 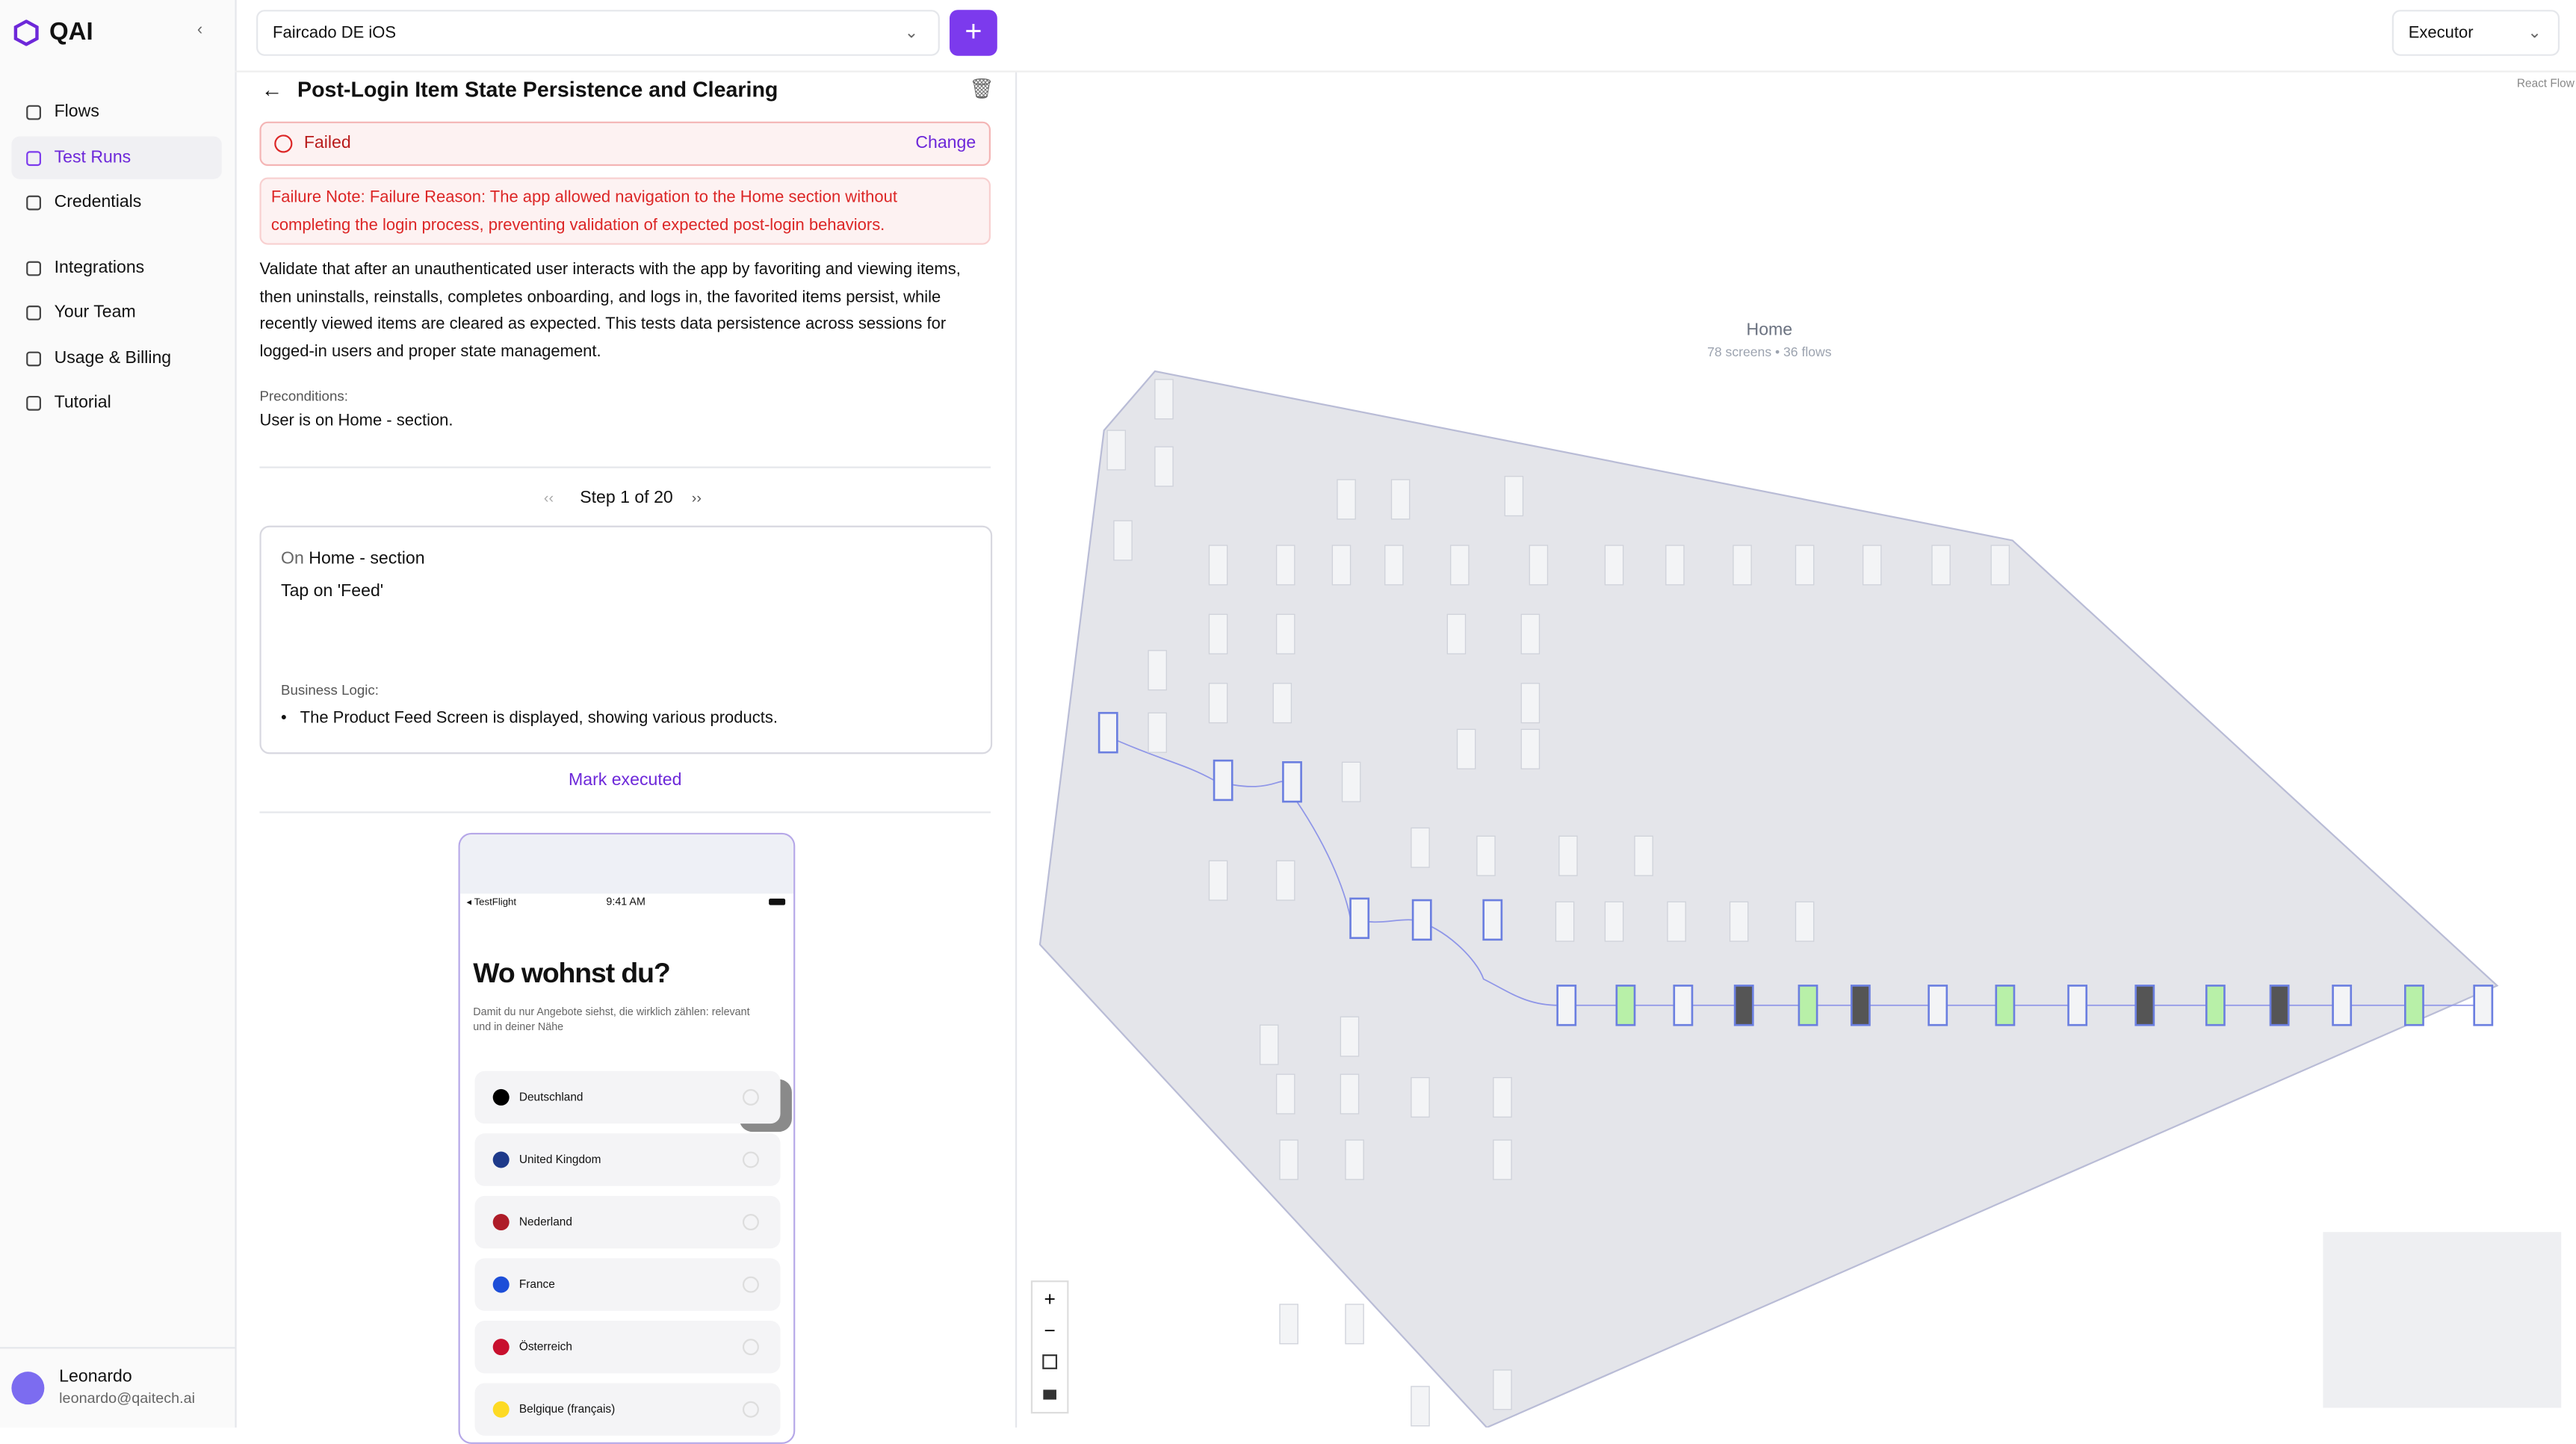 I want to click on project-select: Faircado DE iOS ⌄, so click(x=598, y=33).